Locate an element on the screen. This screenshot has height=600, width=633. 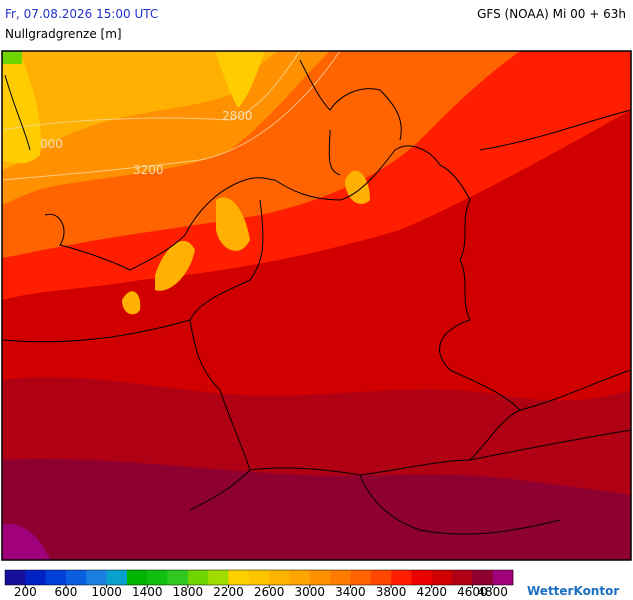
model-run: GFS (NOAA) Mi 00 + 63h is located at coordinates (551, 14).